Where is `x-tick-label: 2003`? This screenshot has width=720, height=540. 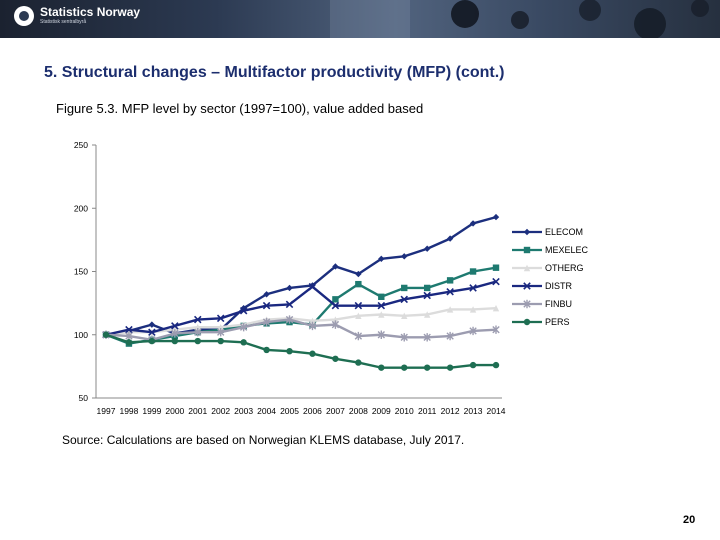 x-tick-label: 2003 is located at coordinates (243, 411).